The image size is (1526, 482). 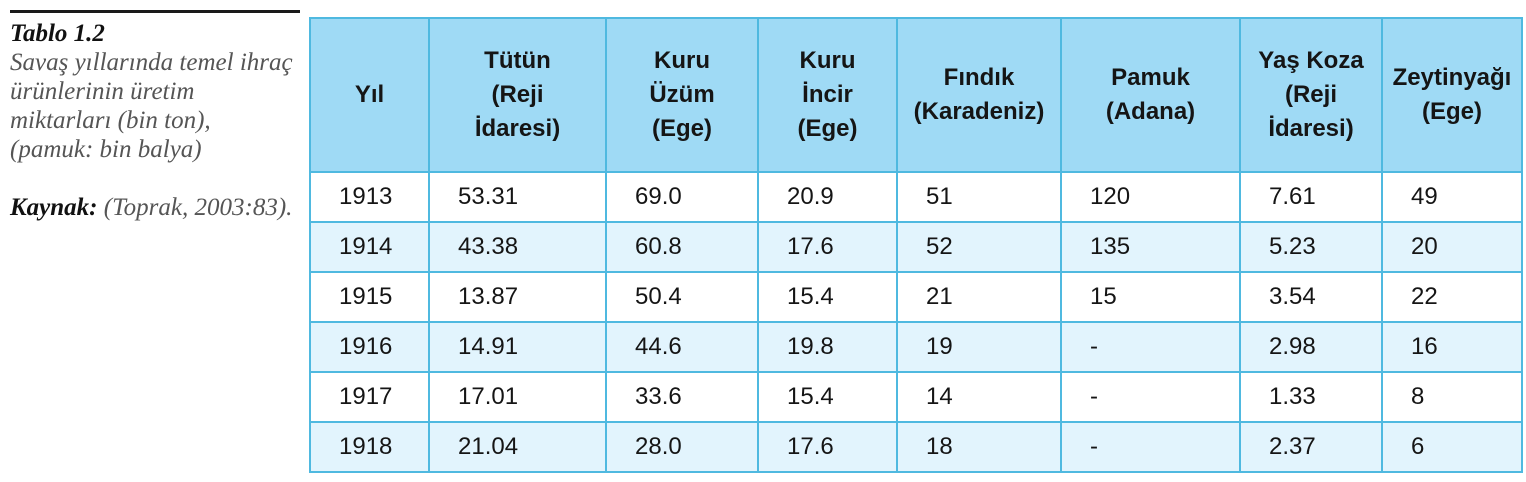 I want to click on table-cell: 43.38, so click(x=517, y=247).